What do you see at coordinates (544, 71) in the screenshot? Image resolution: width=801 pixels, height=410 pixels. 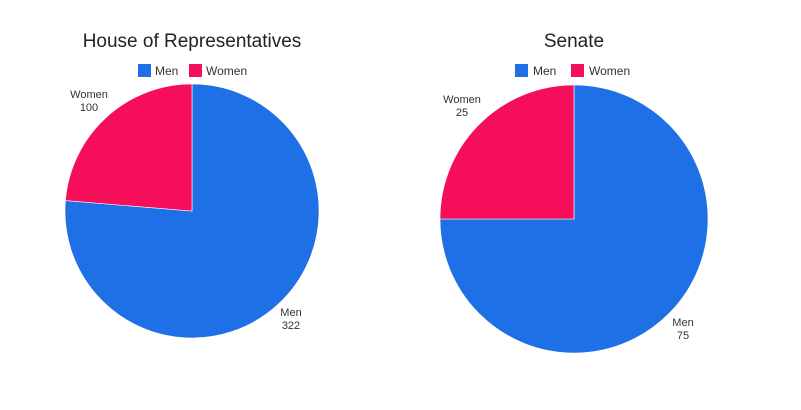 I see `legend-label-senate-men: Men` at bounding box center [544, 71].